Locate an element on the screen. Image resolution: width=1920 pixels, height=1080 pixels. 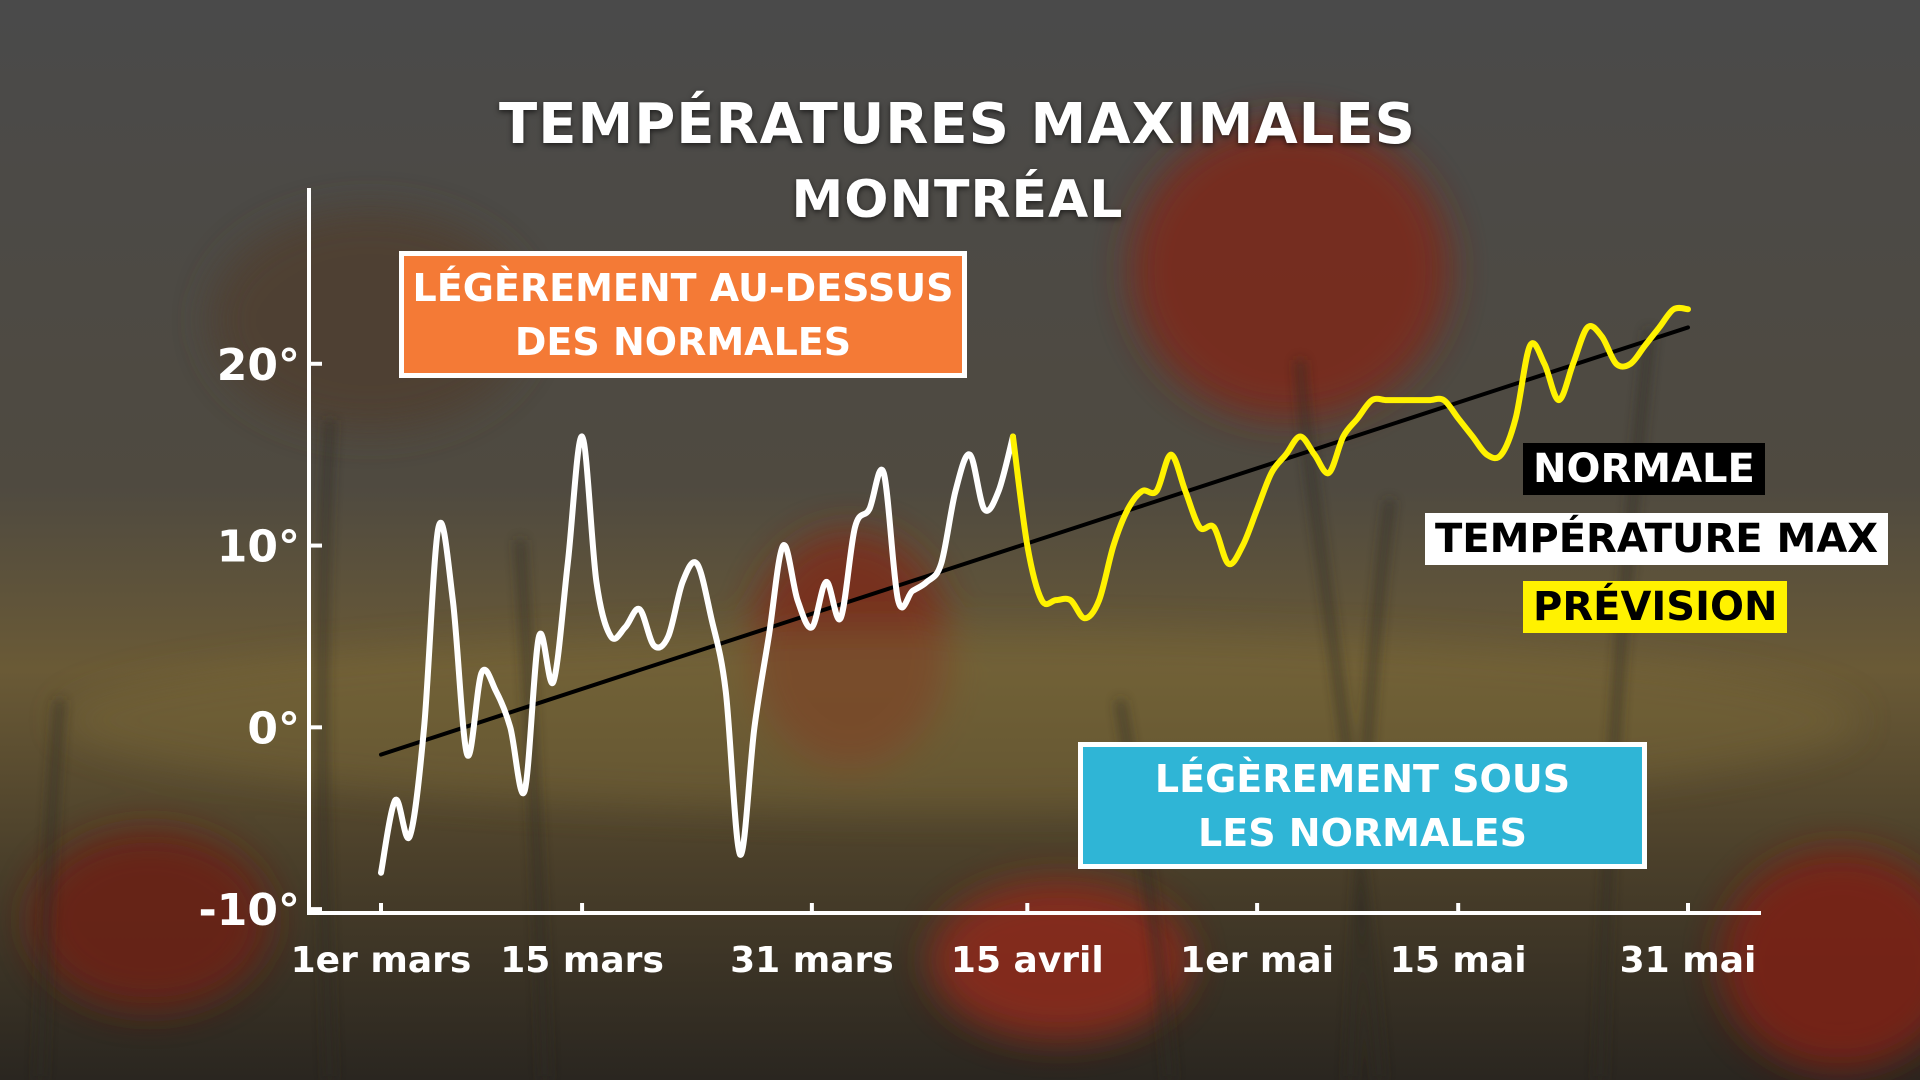
x-tick-label: 31 mai is located at coordinates (1688, 960).